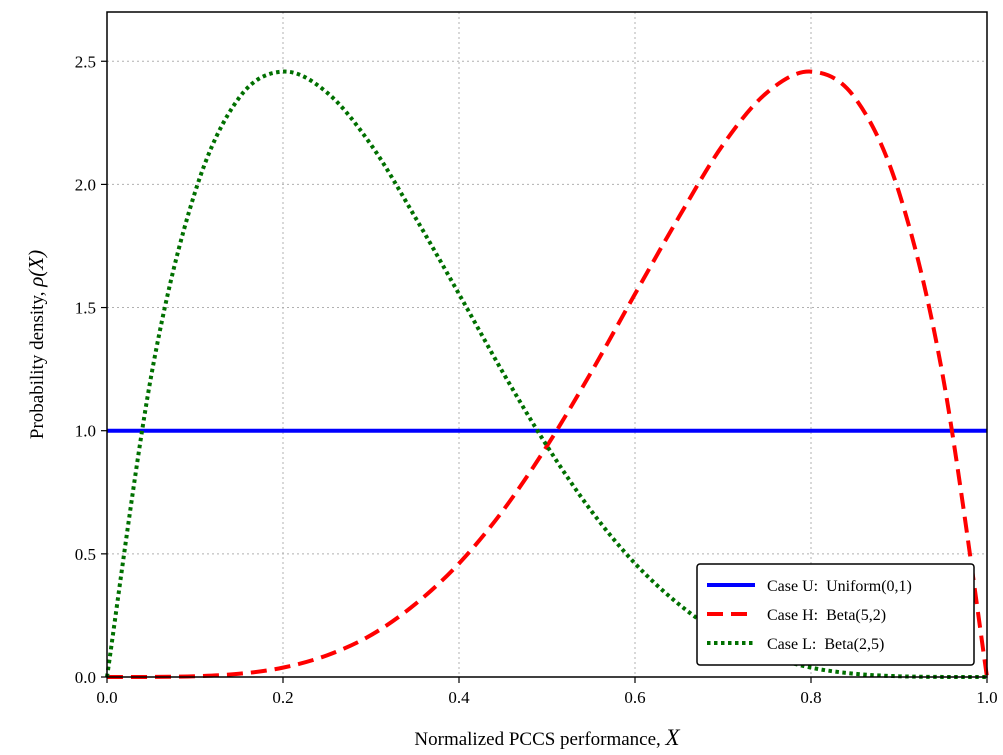  Describe the element at coordinates (36, 269) in the screenshot. I see `y-axis-label-symbol: ρ(X)` at that location.